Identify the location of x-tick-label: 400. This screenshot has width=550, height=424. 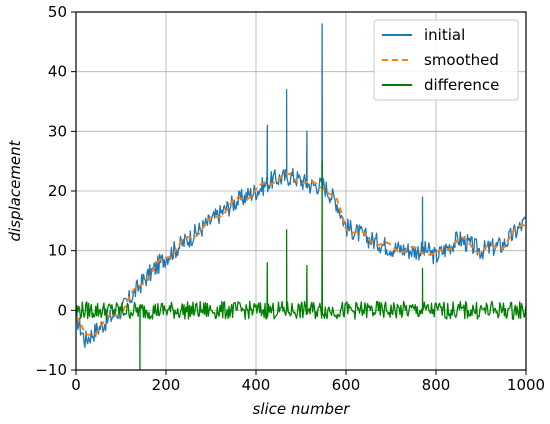
(256, 385).